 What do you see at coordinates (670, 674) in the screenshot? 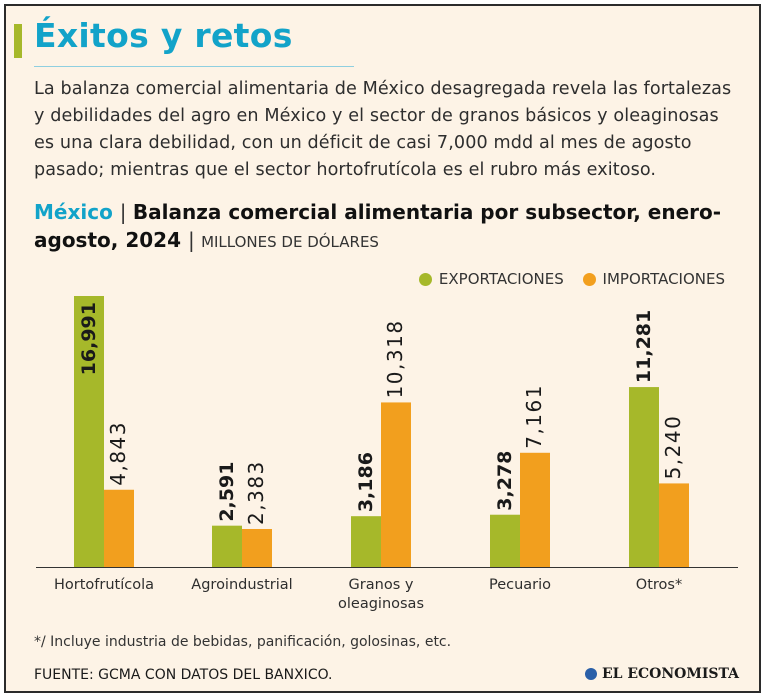
I see `logo-text: EL ECONOMISTA` at bounding box center [670, 674].